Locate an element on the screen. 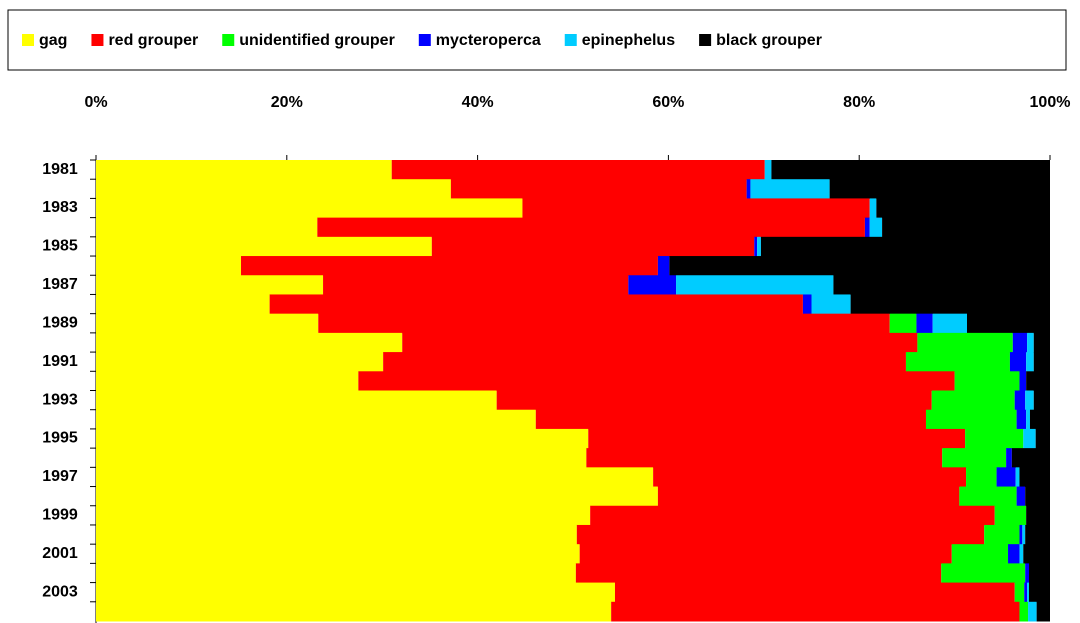 This screenshot has height=623, width=1080. legend-label: gag is located at coordinates (53, 40).